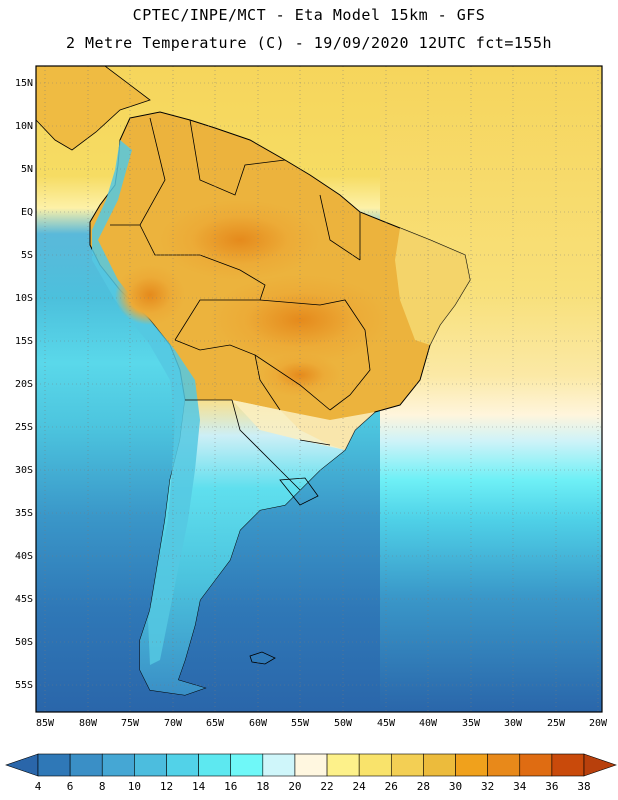 The image size is (618, 800). I want to click on scale-tick-label: 12, so click(166, 786).